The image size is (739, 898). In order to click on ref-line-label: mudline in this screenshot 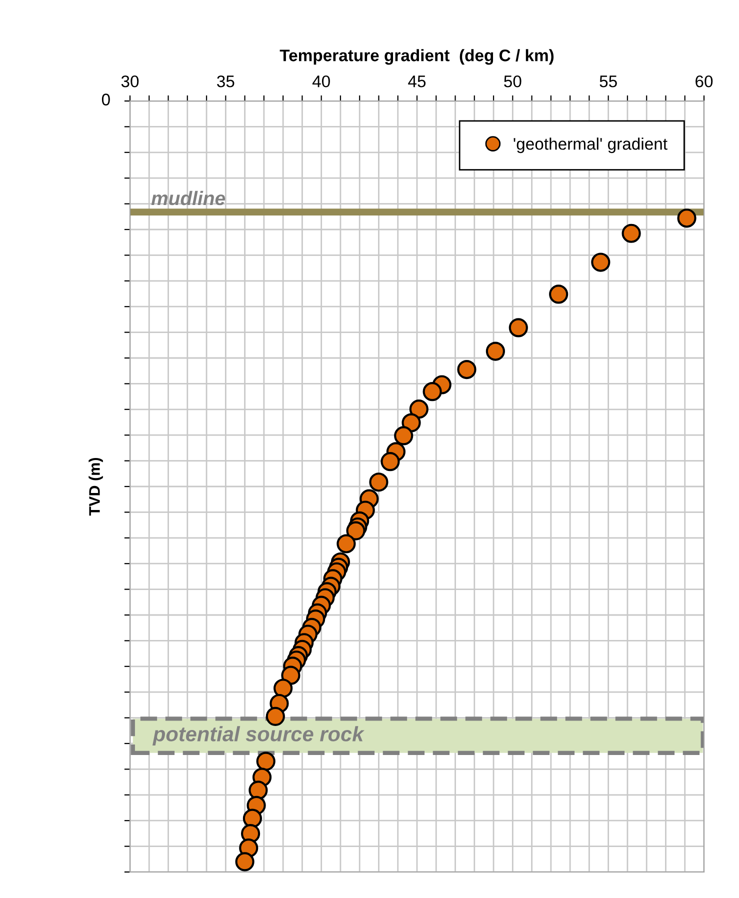, I will do `click(188, 198)`.